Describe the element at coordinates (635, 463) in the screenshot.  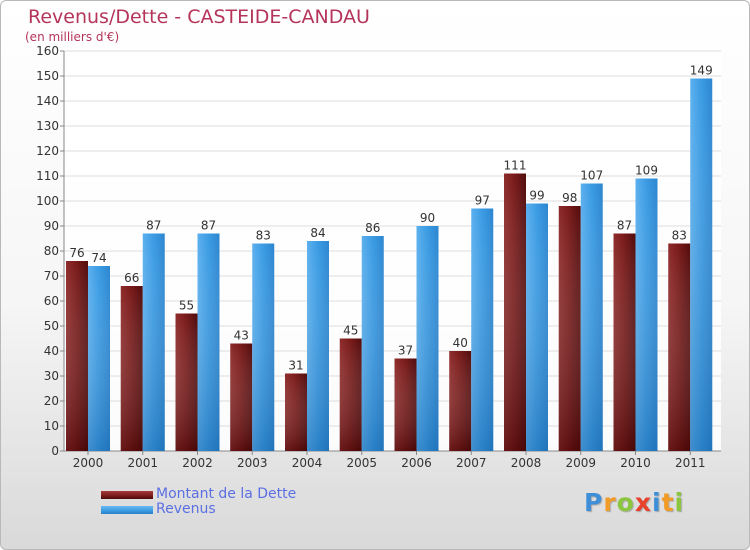
I see `x-tick-label: 2010` at that location.